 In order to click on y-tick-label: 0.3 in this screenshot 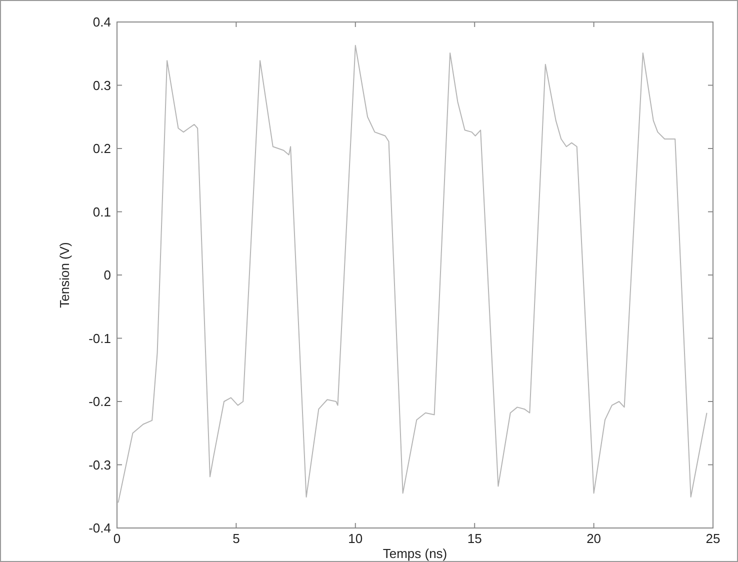, I will do `click(101, 85)`.